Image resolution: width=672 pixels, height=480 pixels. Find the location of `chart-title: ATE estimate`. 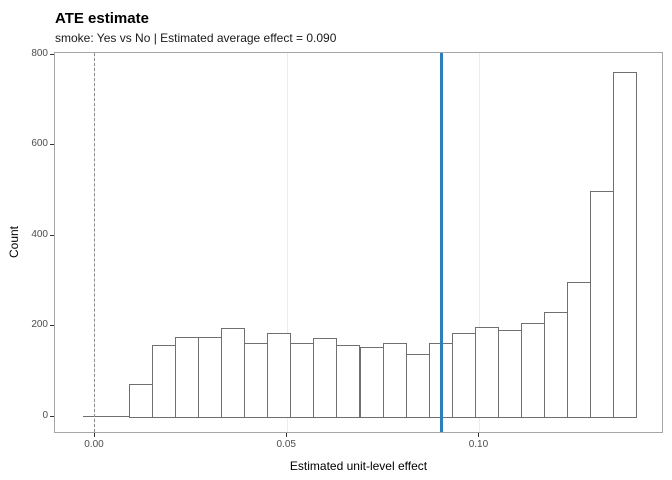

chart-title: ATE estimate is located at coordinates (102, 18).